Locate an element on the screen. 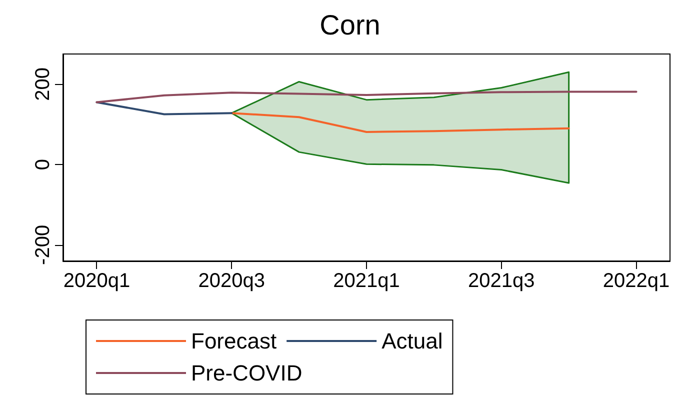 The image size is (700, 419). x-tick-label: 2022q1 is located at coordinates (636, 281).